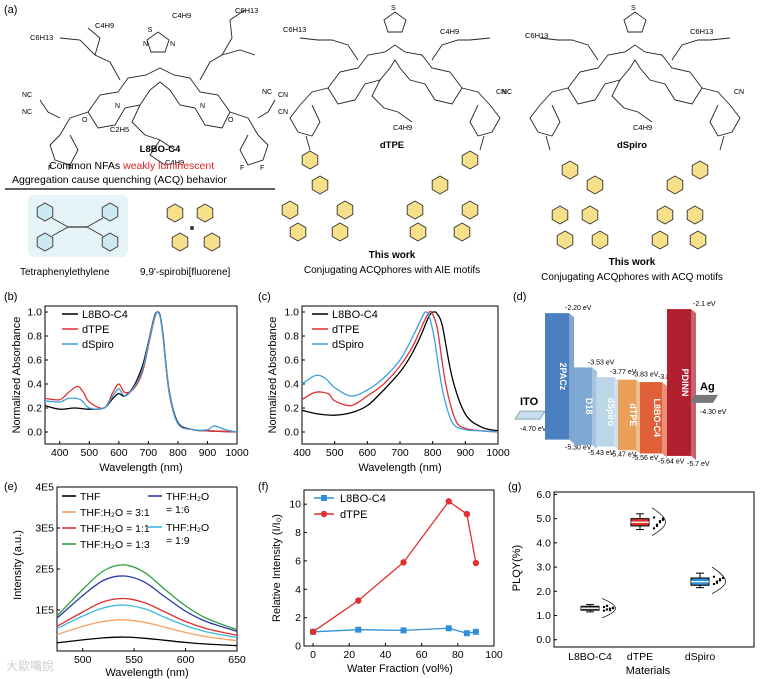 This screenshot has width=763, height=679. Describe the element at coordinates (640, 657) in the screenshot. I see `xtick-label-g-1: dTPE` at that location.